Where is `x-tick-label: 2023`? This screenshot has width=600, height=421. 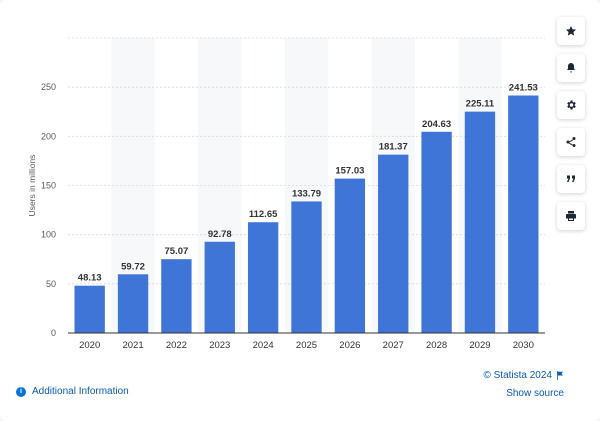 x-tick-label: 2023 is located at coordinates (219, 345).